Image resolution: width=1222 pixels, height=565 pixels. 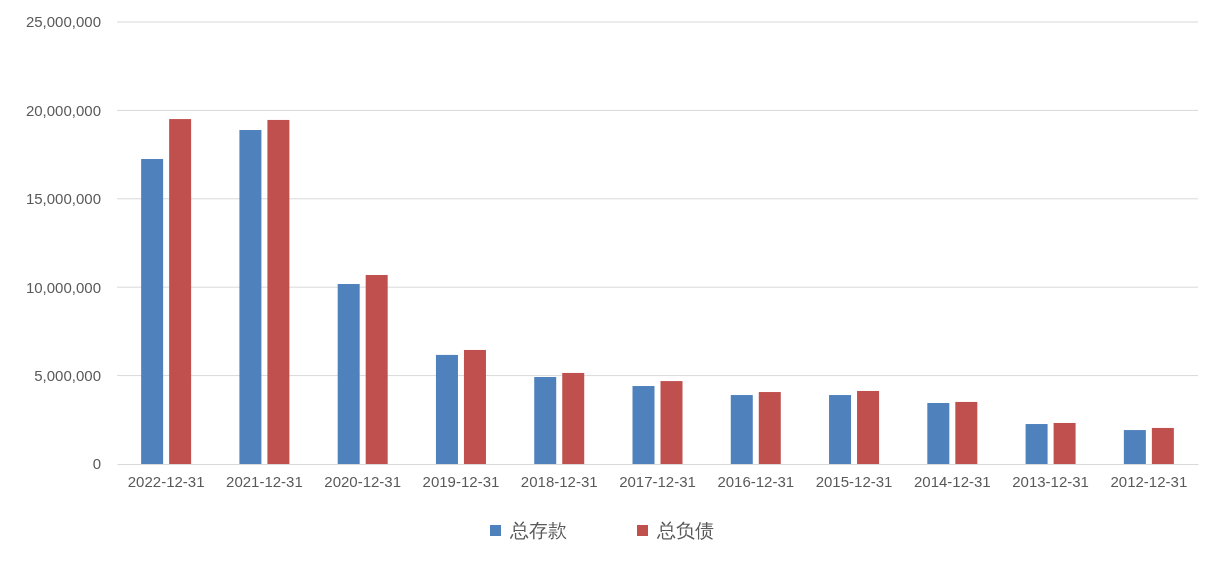 What do you see at coordinates (166, 481) in the screenshot?
I see `x-tick-label: 2022-12-31` at bounding box center [166, 481].